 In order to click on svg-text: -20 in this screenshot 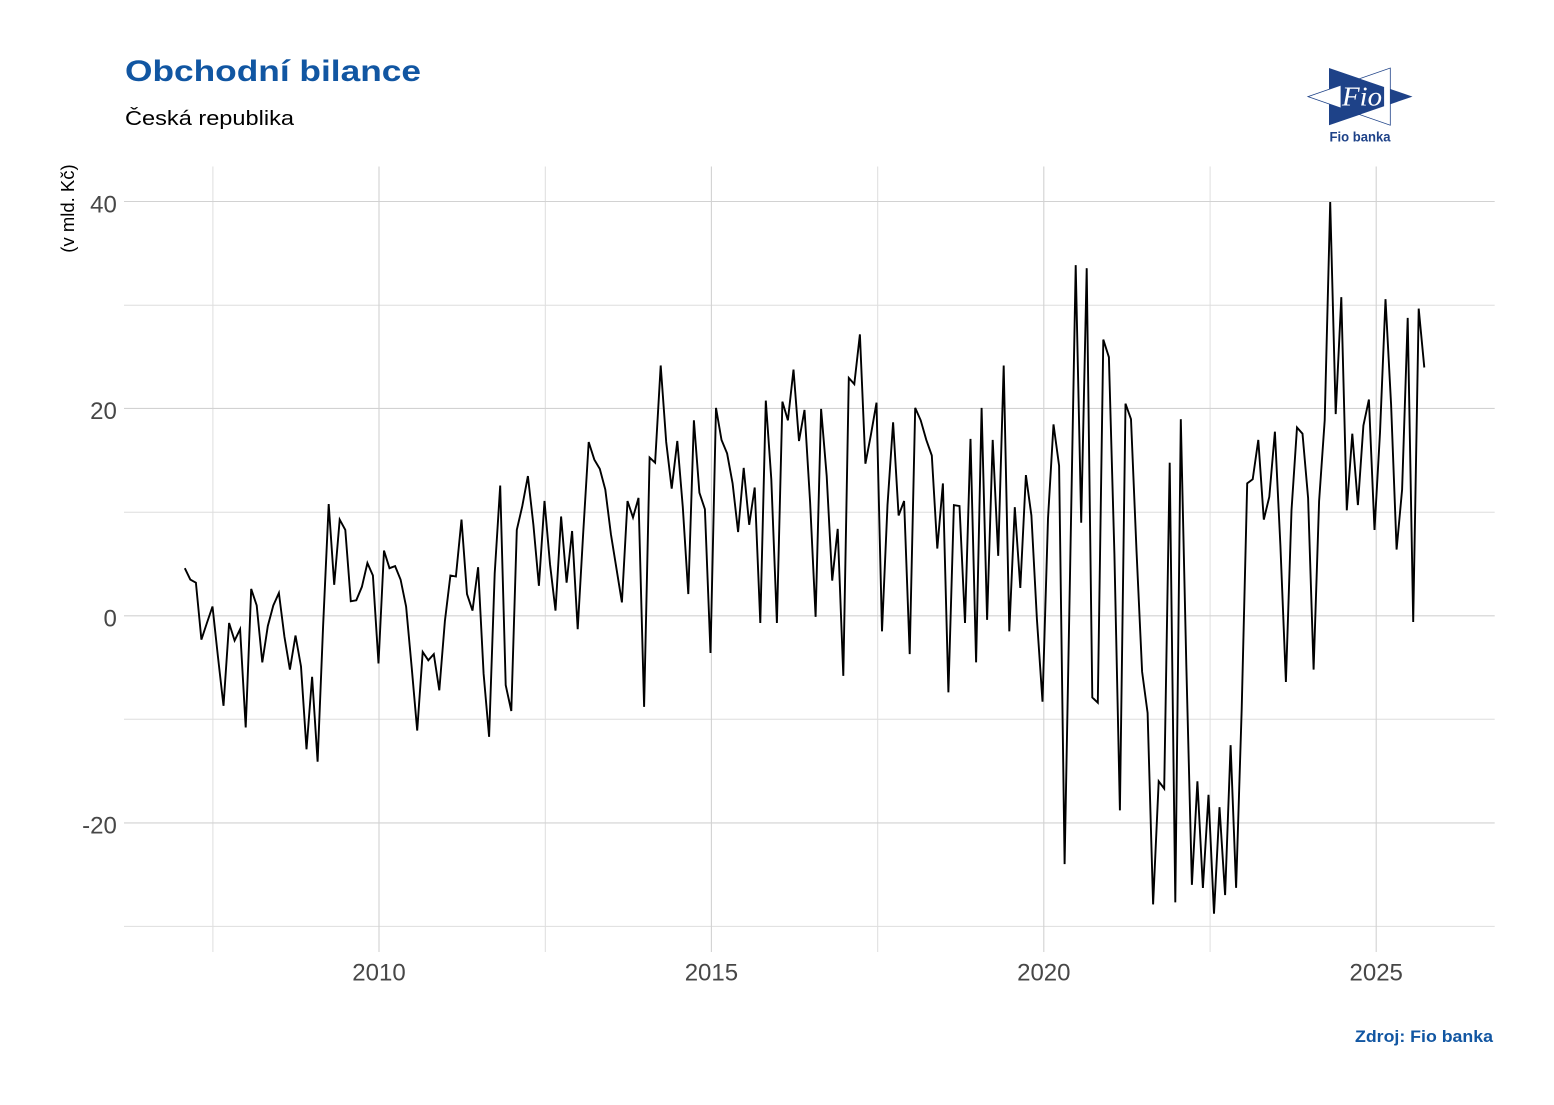, I will do `click(99, 826)`.